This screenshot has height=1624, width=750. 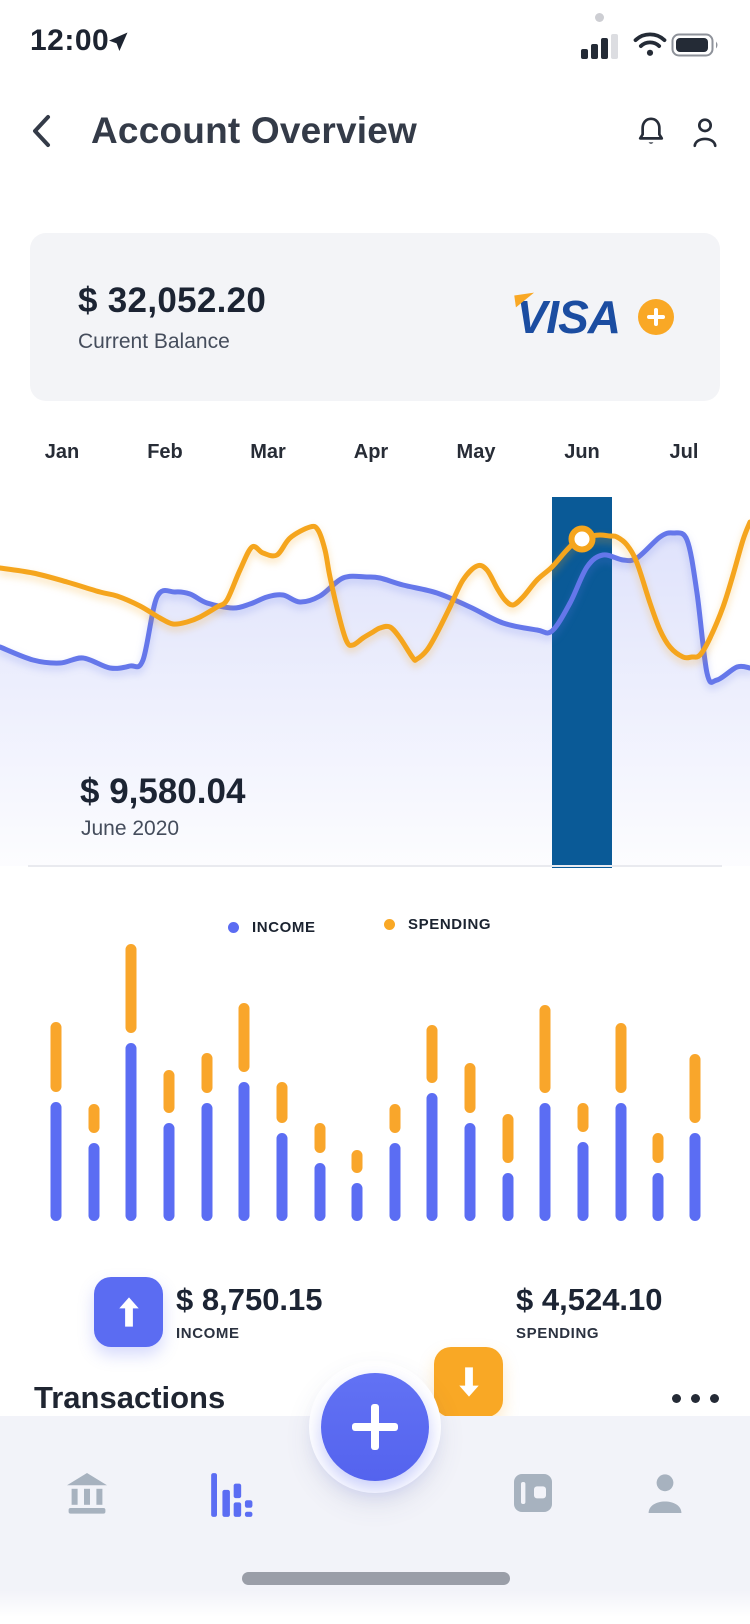 What do you see at coordinates (268, 452) in the screenshot?
I see `month-label-mar: Mar` at bounding box center [268, 452].